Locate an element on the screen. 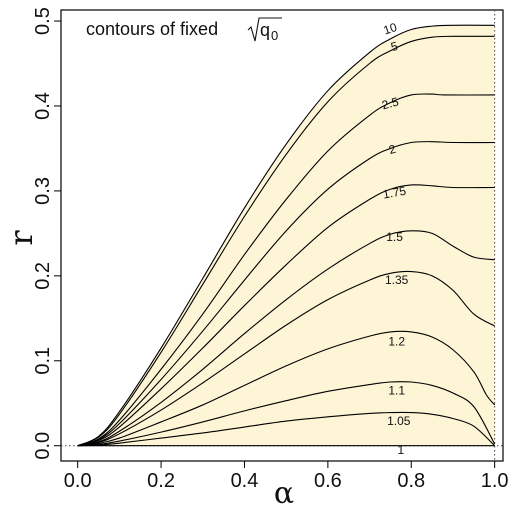 Image resolution: width=511 pixels, height=509 pixels. chart-title: contours of fixed is located at coordinates (152, 29).